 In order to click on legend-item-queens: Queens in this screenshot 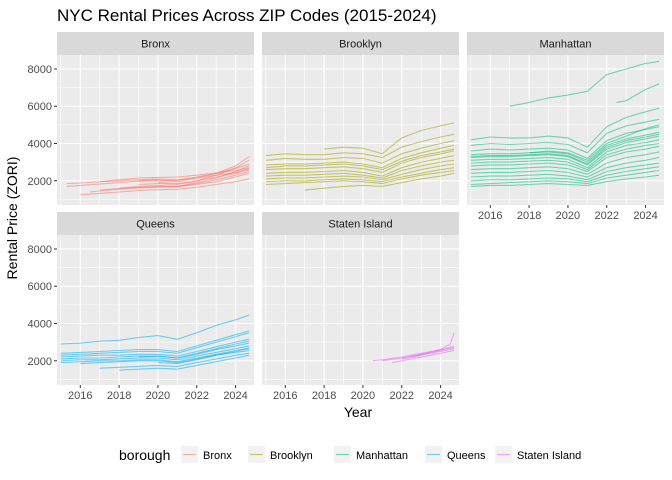, I will do `click(455, 454)`.